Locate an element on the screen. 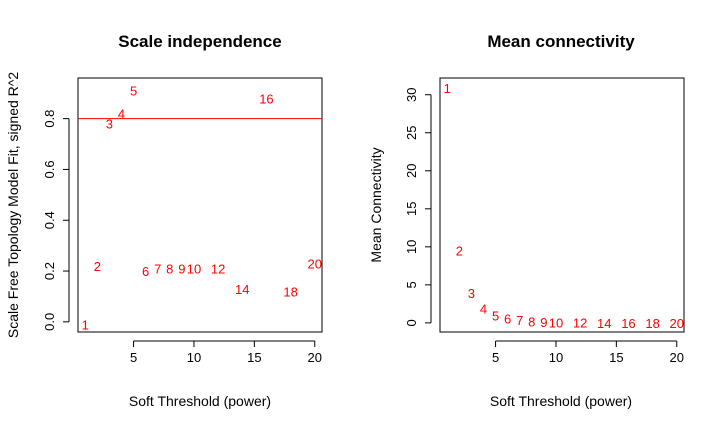  y-tick-label: 30 is located at coordinates (411, 94).